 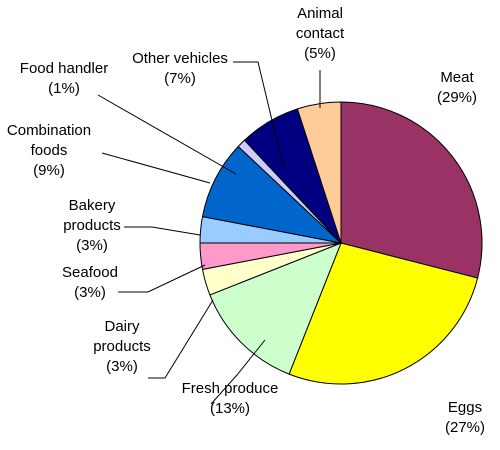 I want to click on slice-label-8: Food handler (1%), so click(x=64, y=78).